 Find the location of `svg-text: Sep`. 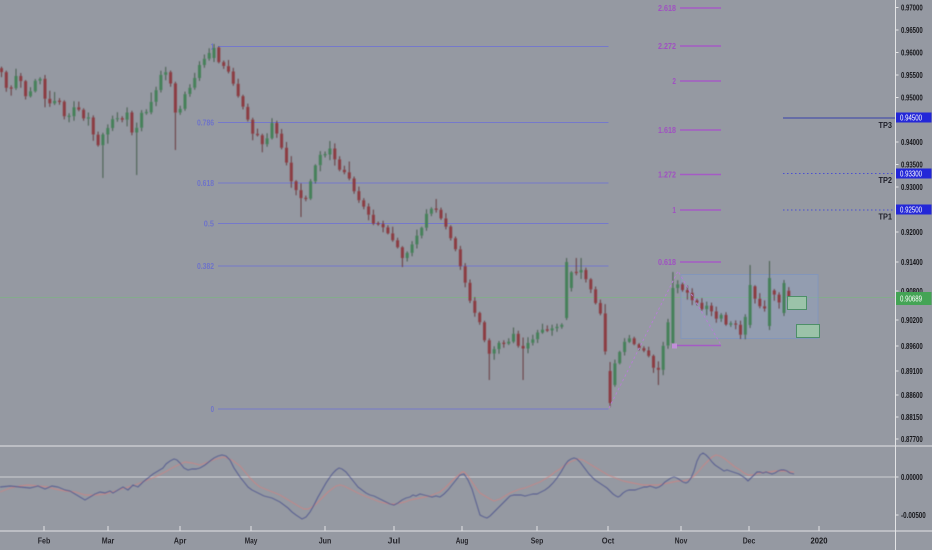

svg-text: Sep is located at coordinates (537, 541).